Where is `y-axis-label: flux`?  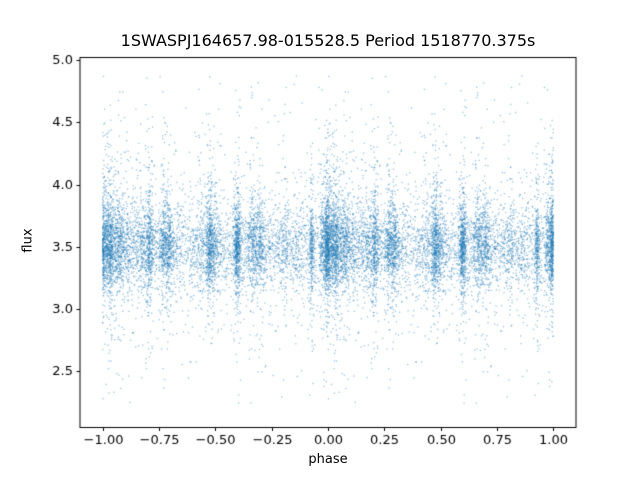 y-axis-label: flux is located at coordinates (28, 240).